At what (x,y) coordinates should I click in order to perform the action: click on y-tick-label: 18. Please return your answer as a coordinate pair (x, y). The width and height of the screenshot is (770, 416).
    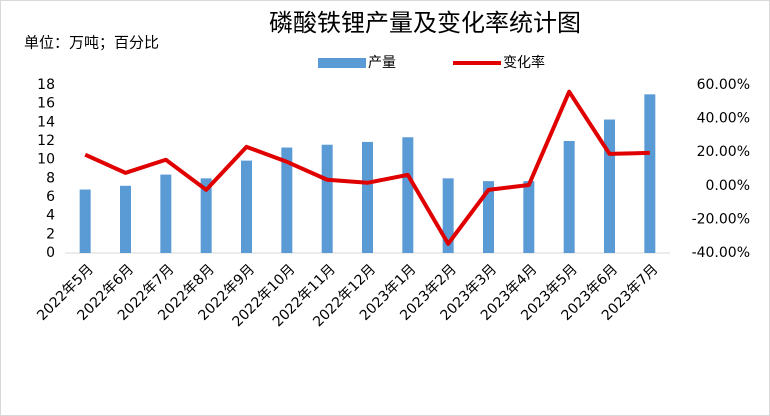
    Looking at the image, I should click on (46, 85).